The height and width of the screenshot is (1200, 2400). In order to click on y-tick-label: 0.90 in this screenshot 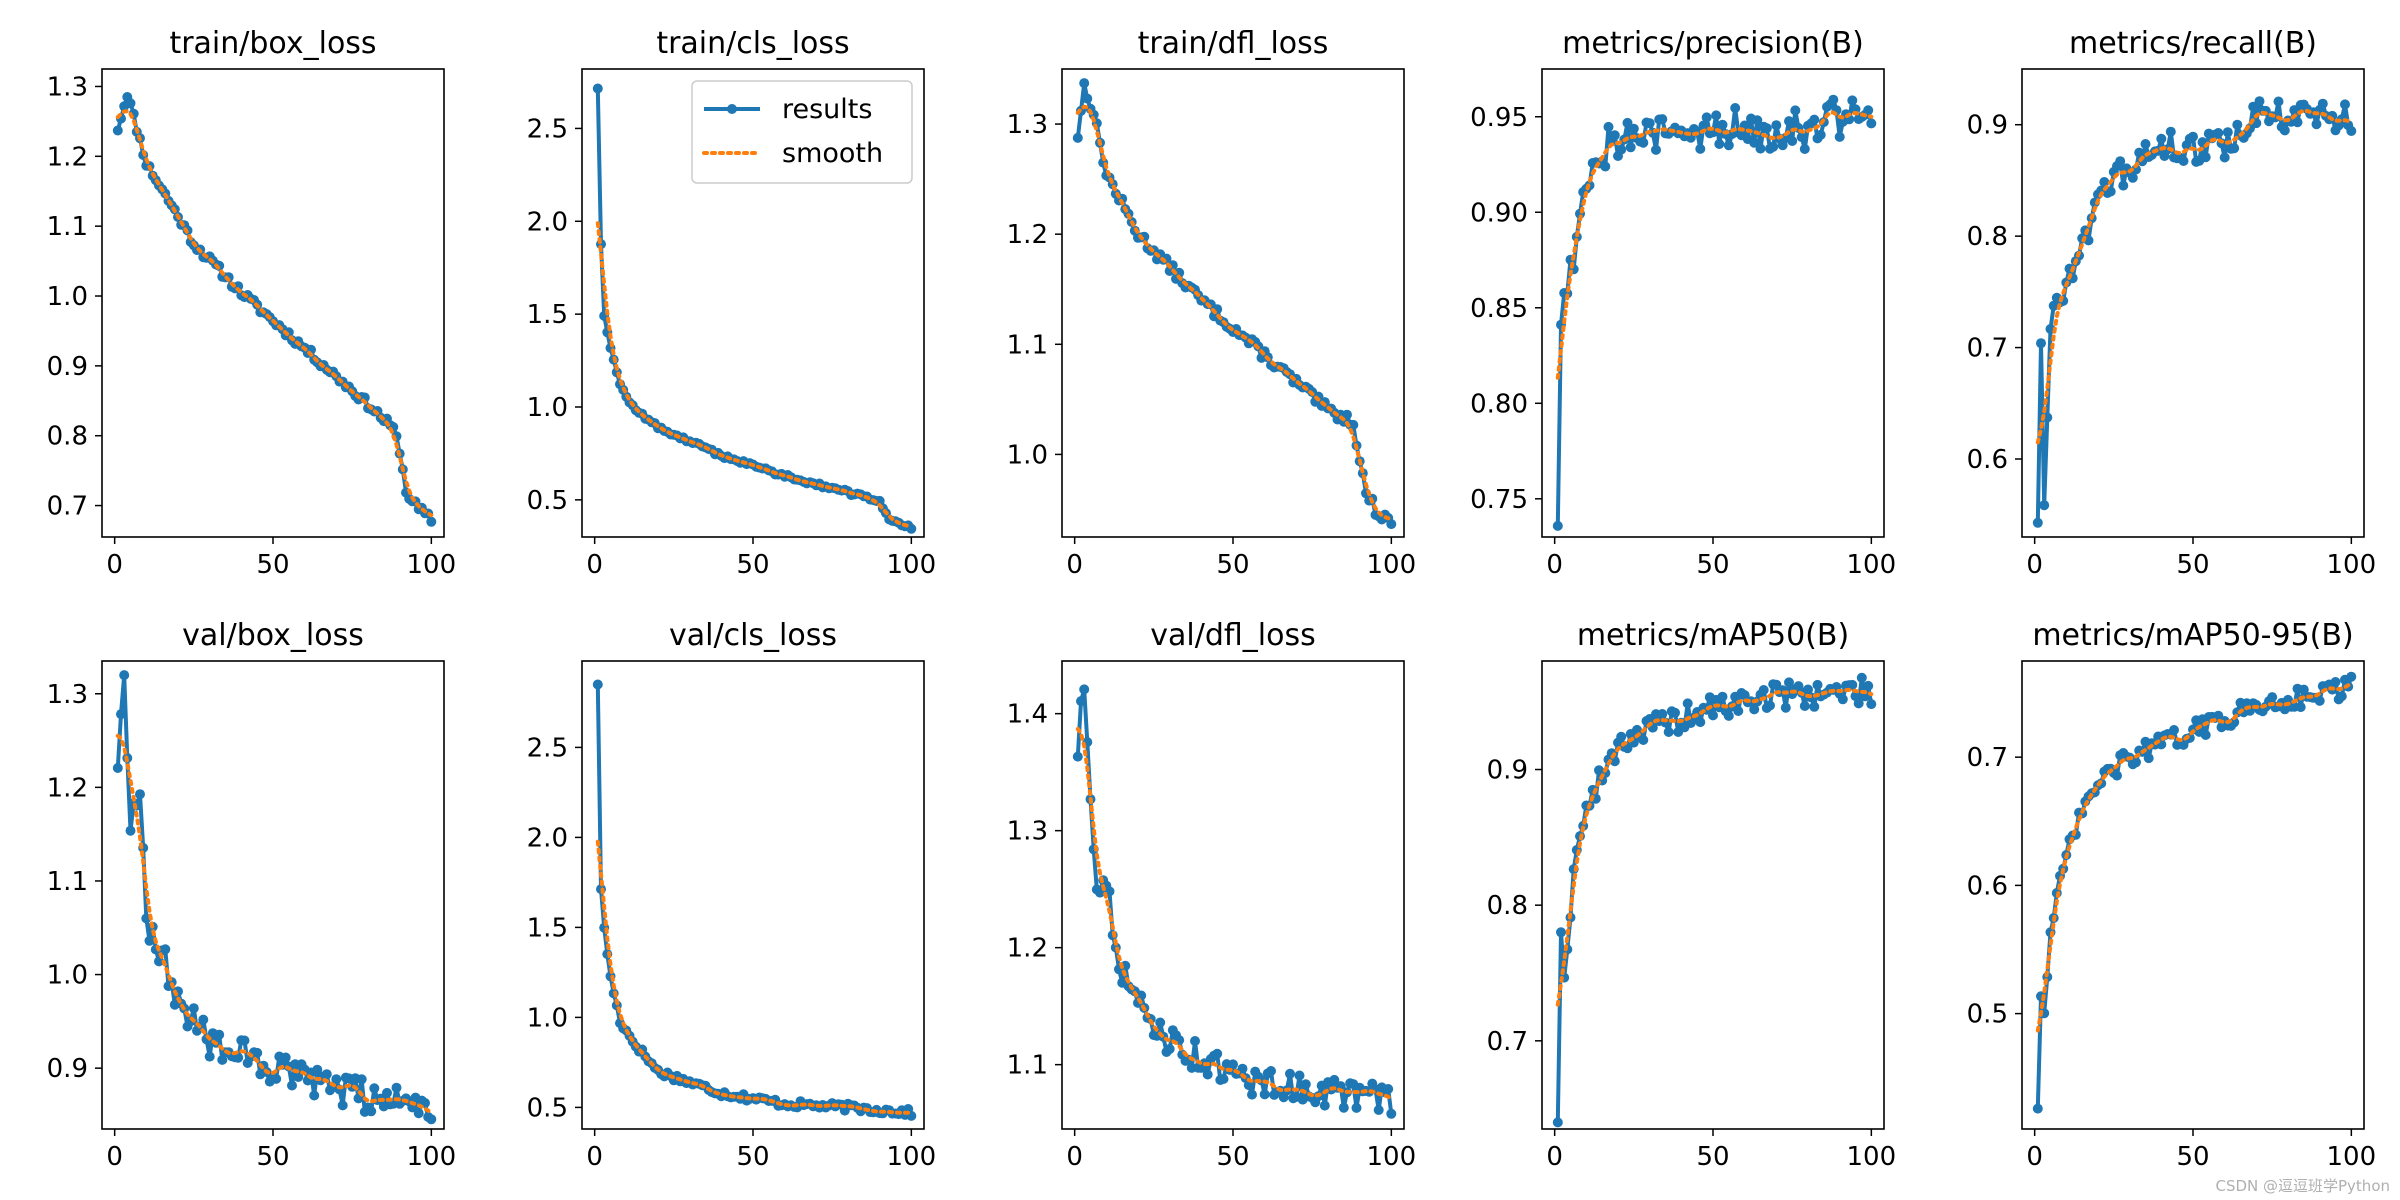, I will do `click(1499, 213)`.